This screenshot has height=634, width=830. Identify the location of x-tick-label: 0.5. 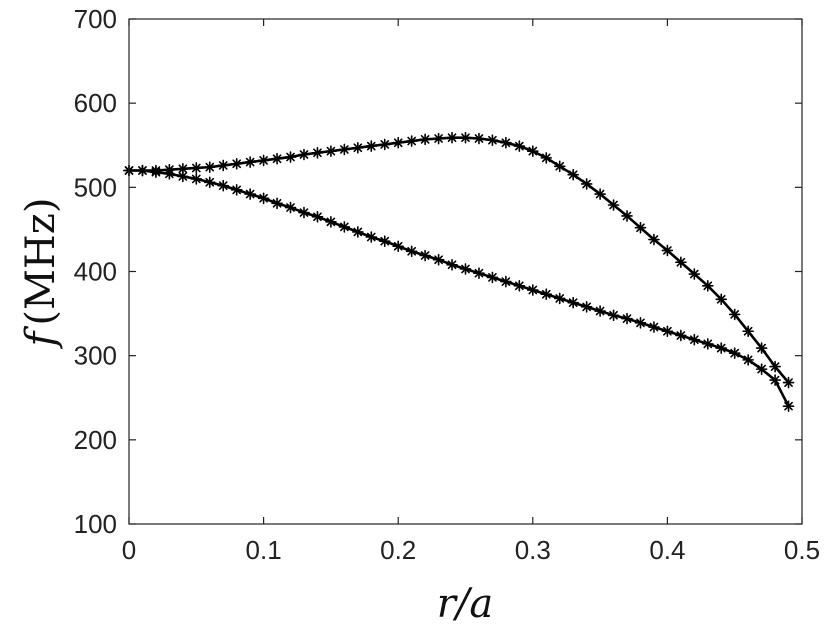
(802, 550).